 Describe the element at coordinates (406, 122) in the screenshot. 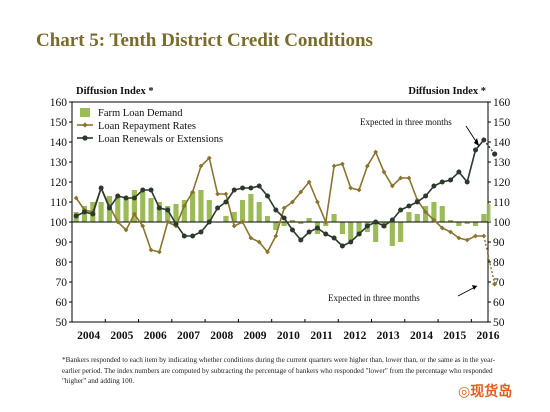

I see `annotation-expected-top: Expected in three months` at that location.